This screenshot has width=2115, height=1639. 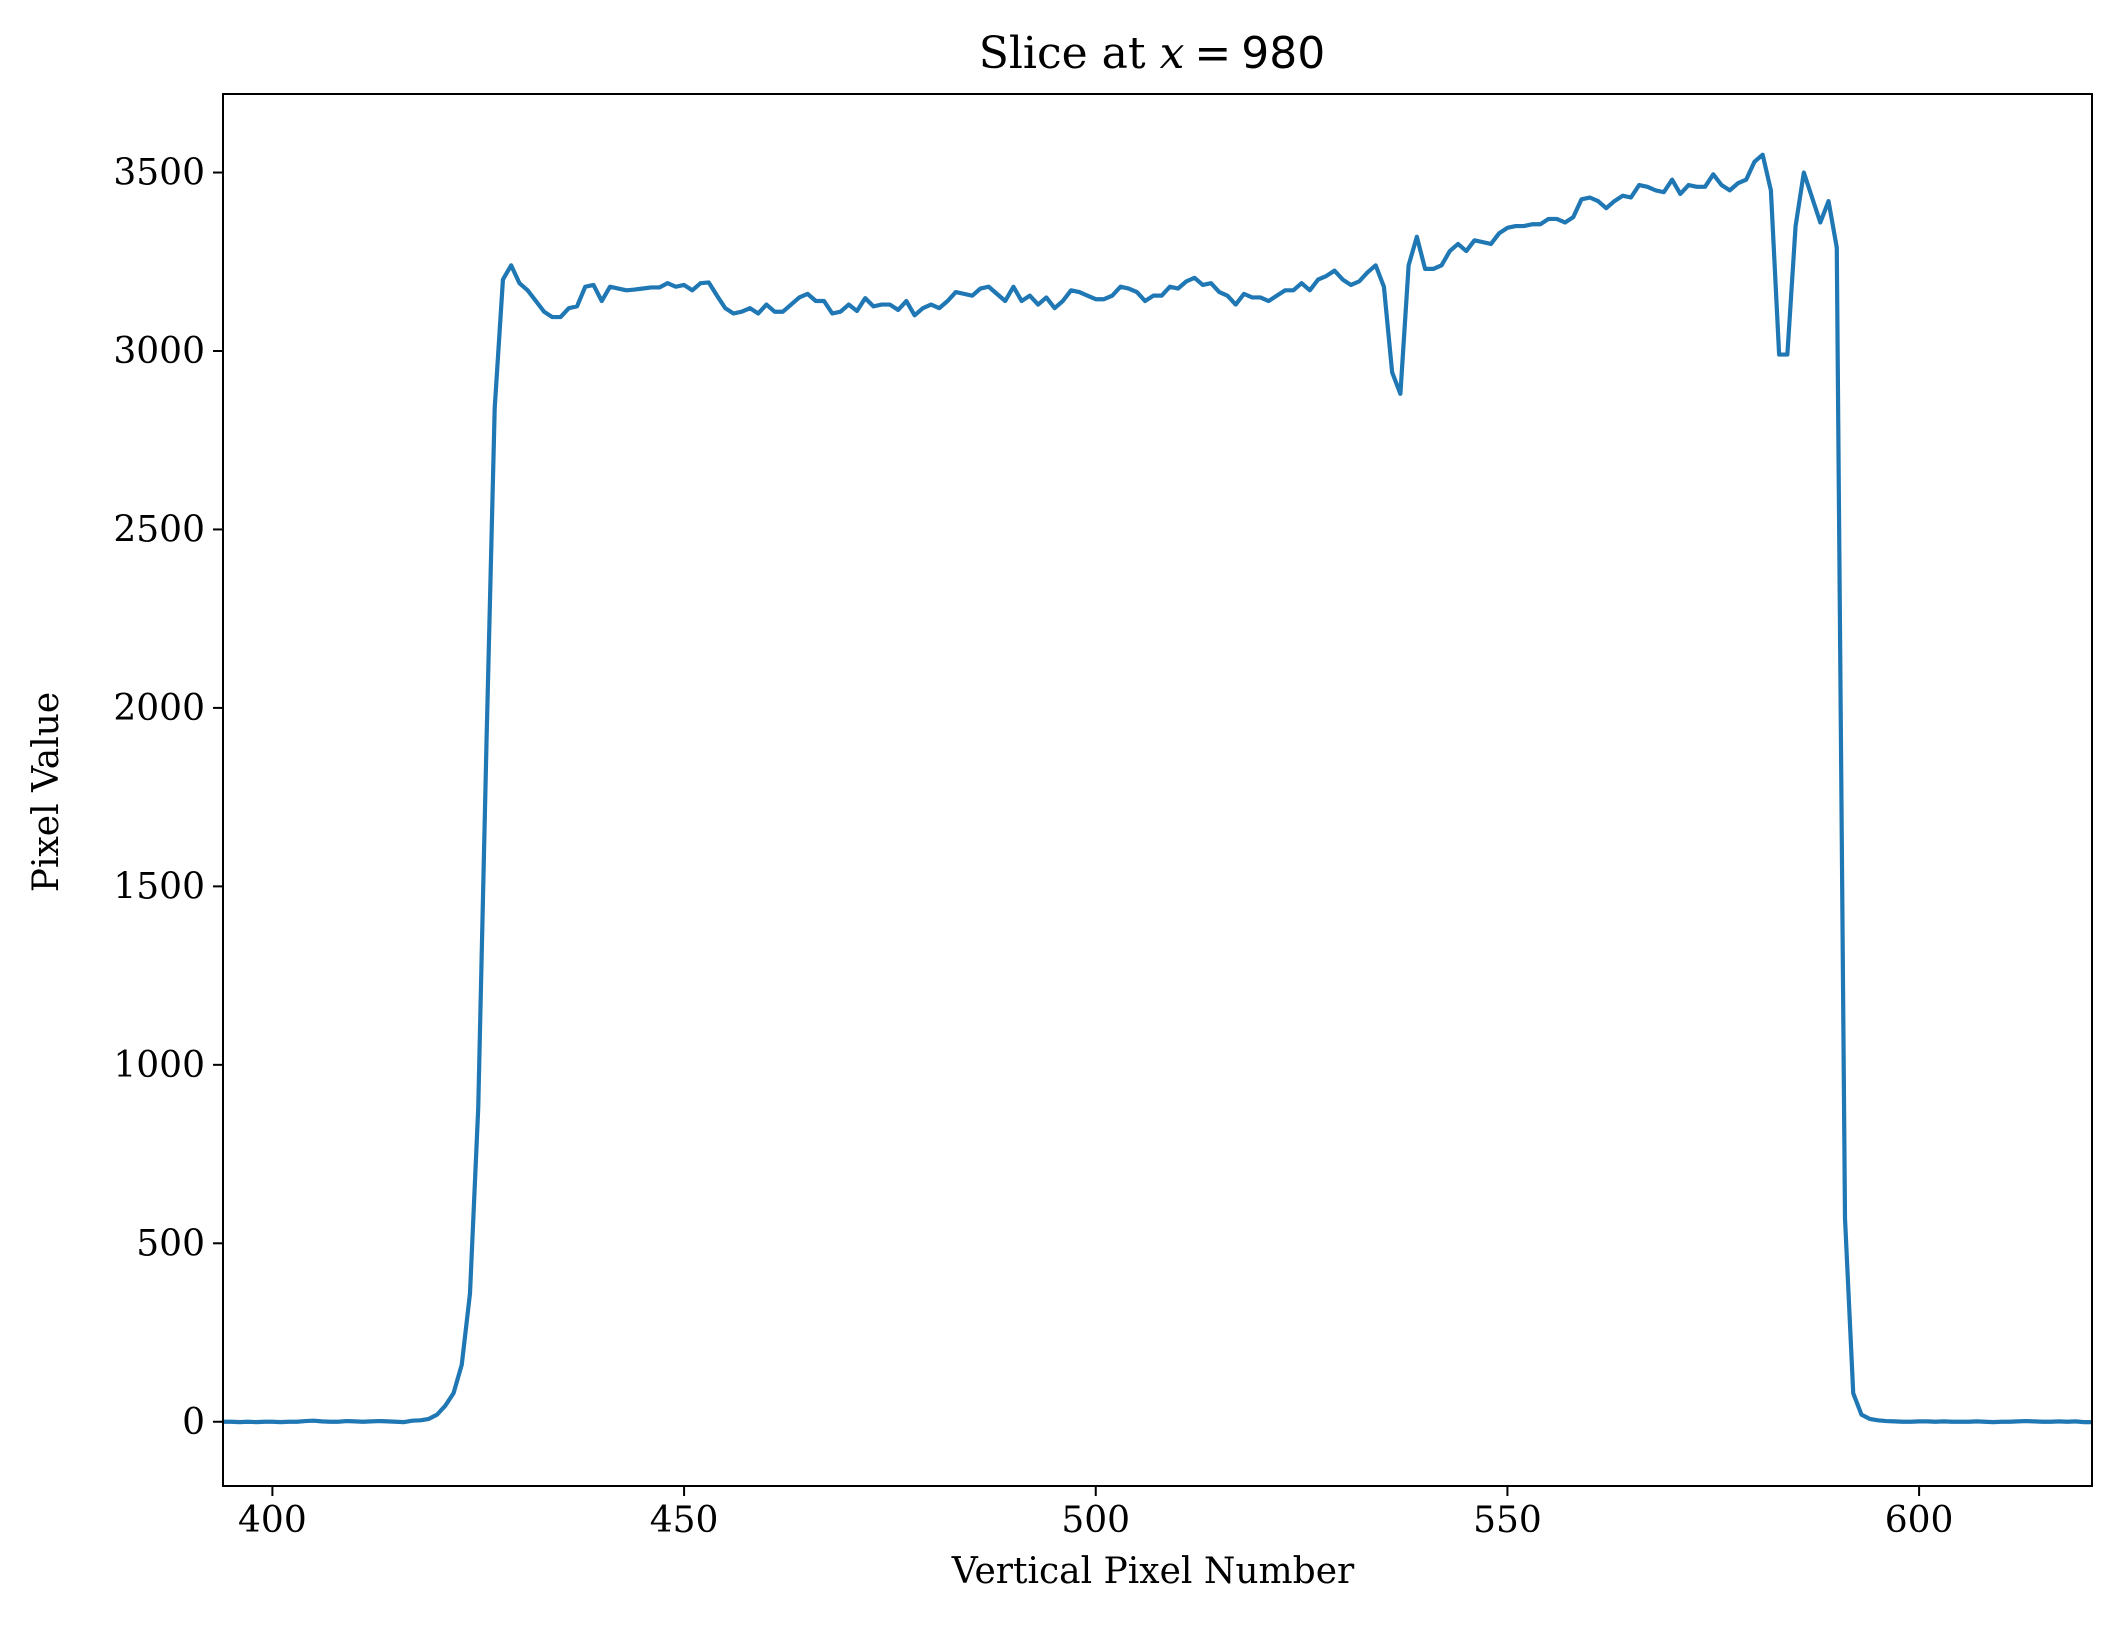 I want to click on y-tick-label: 1500, so click(x=159, y=886).